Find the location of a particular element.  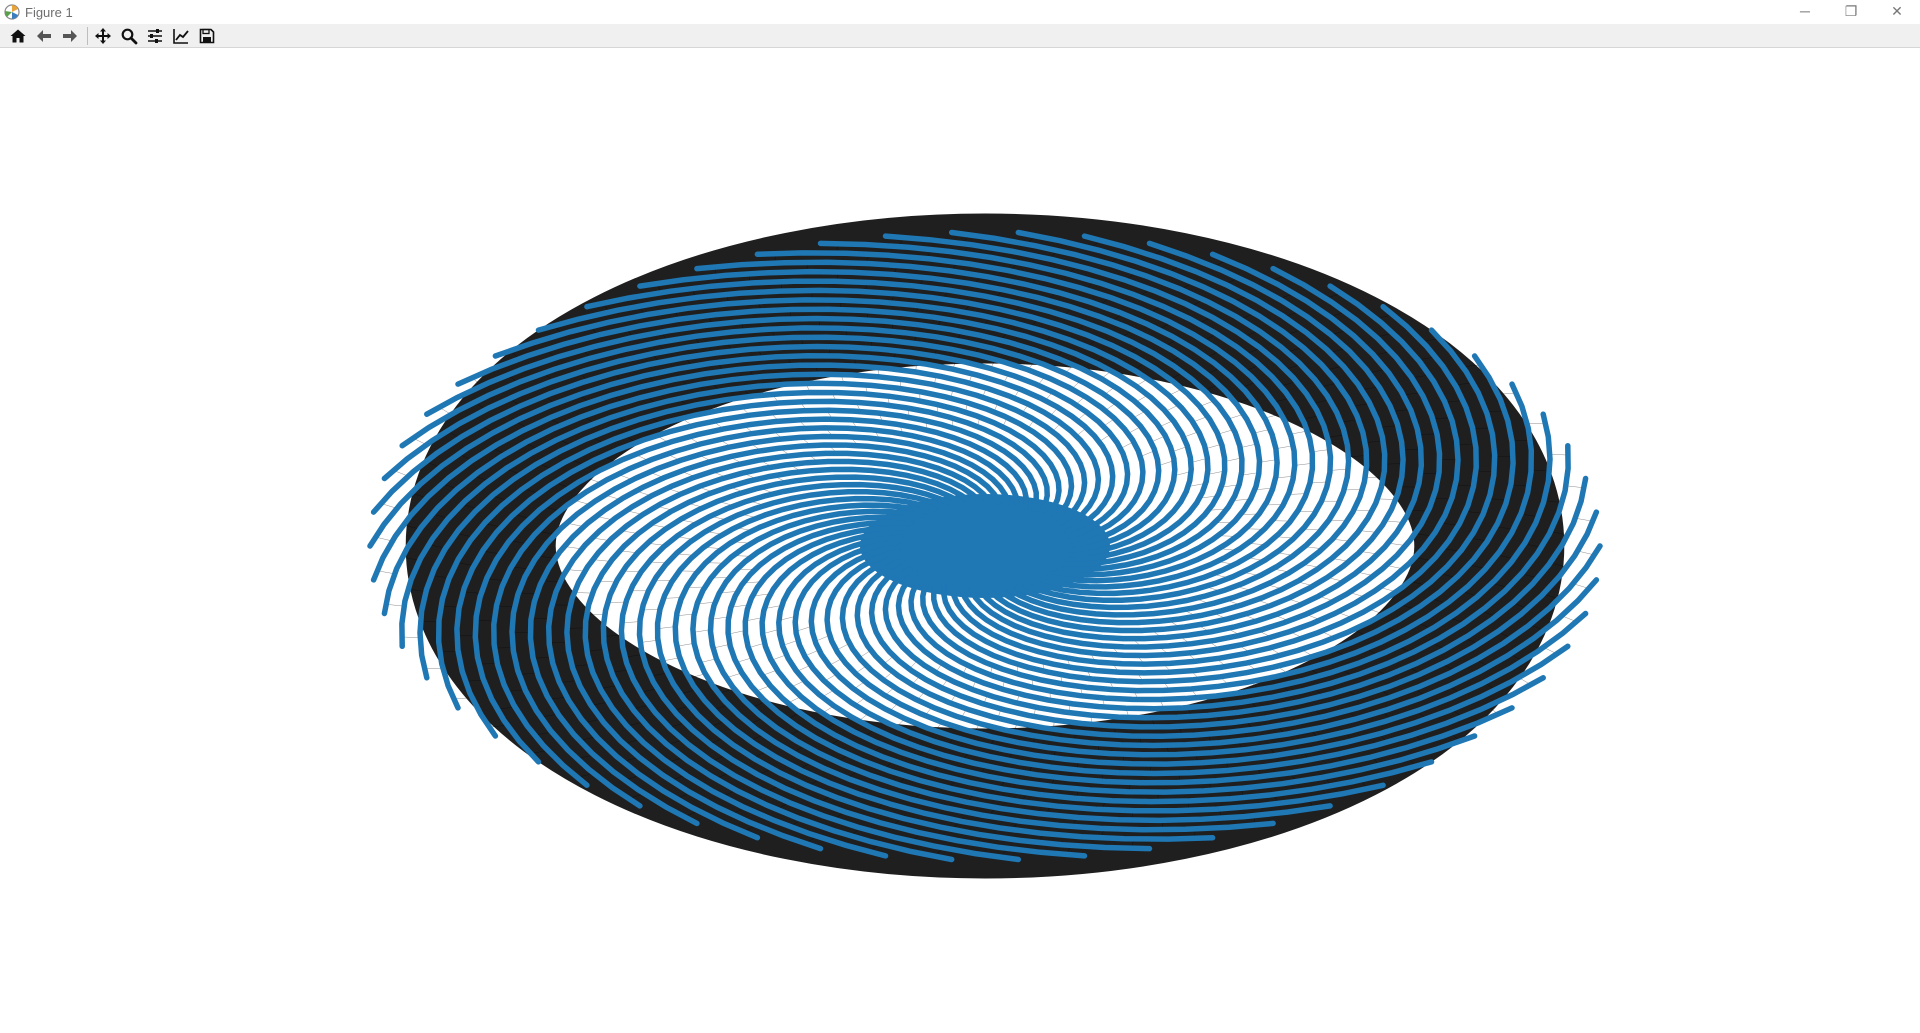

close-button: ✕ is located at coordinates (1897, 10).